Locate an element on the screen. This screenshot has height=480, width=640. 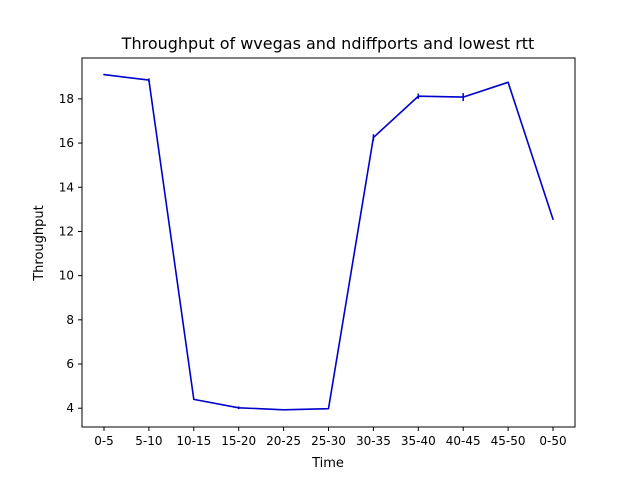
y-tick-label: 14 is located at coordinates (66, 187).